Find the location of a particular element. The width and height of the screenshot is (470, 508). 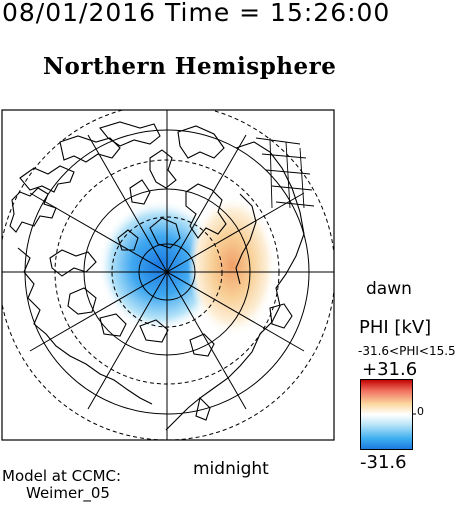

colorbar-min-label: -31.6 is located at coordinates (383, 462).